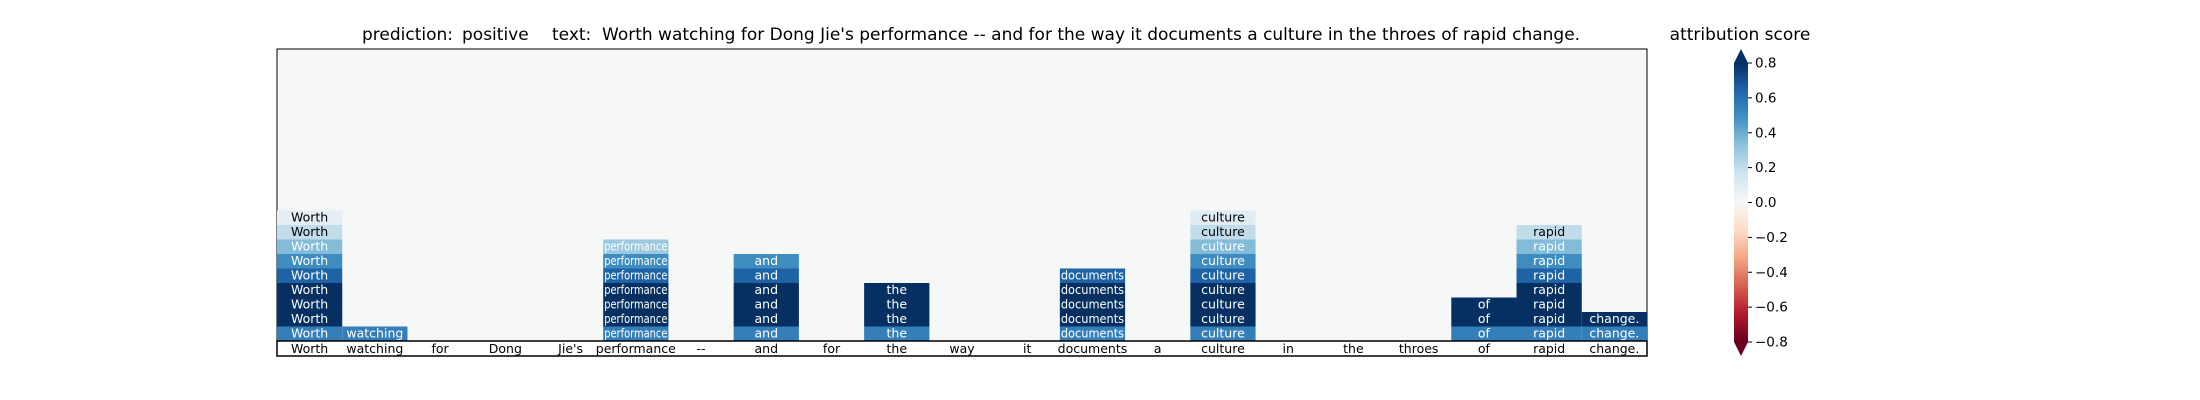  I want to click on colorbar-tick-label: 0.8, so click(1765, 64).